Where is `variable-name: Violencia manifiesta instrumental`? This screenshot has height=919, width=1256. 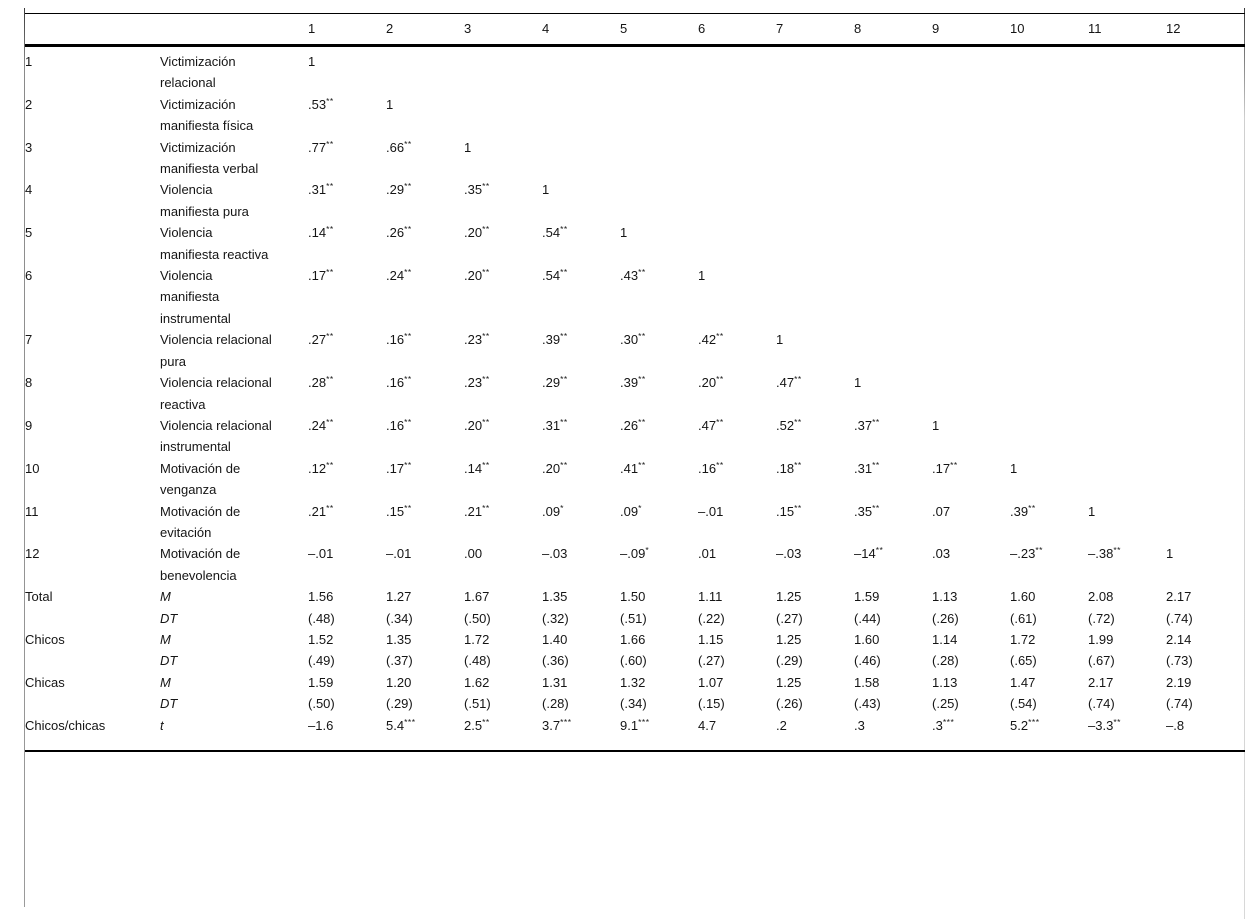
variable-name: Violencia manifiesta instrumental is located at coordinates (234, 297).